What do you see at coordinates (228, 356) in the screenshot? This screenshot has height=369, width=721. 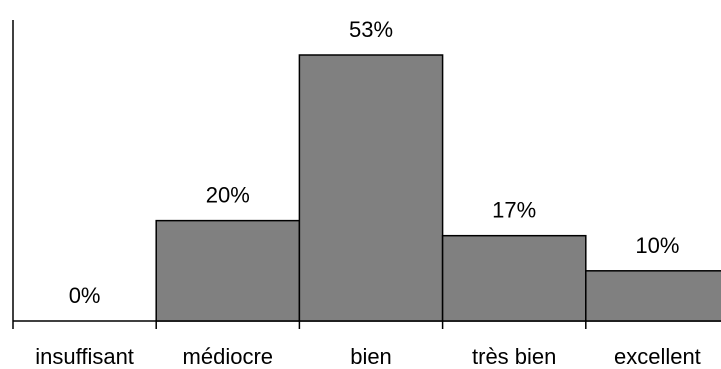 I see `x-tick-label-1: médiocre` at bounding box center [228, 356].